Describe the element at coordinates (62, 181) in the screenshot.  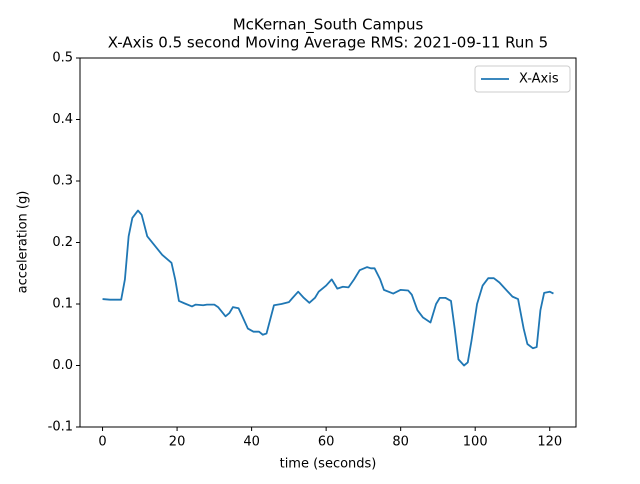
I see `y-tick-label: 0.3` at that location.